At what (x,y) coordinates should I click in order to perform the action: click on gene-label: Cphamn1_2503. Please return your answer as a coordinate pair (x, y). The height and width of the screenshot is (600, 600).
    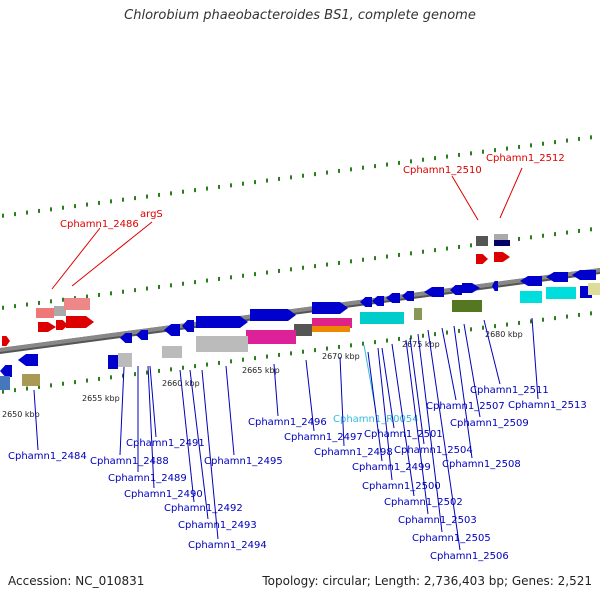
    Looking at the image, I should click on (437, 520).